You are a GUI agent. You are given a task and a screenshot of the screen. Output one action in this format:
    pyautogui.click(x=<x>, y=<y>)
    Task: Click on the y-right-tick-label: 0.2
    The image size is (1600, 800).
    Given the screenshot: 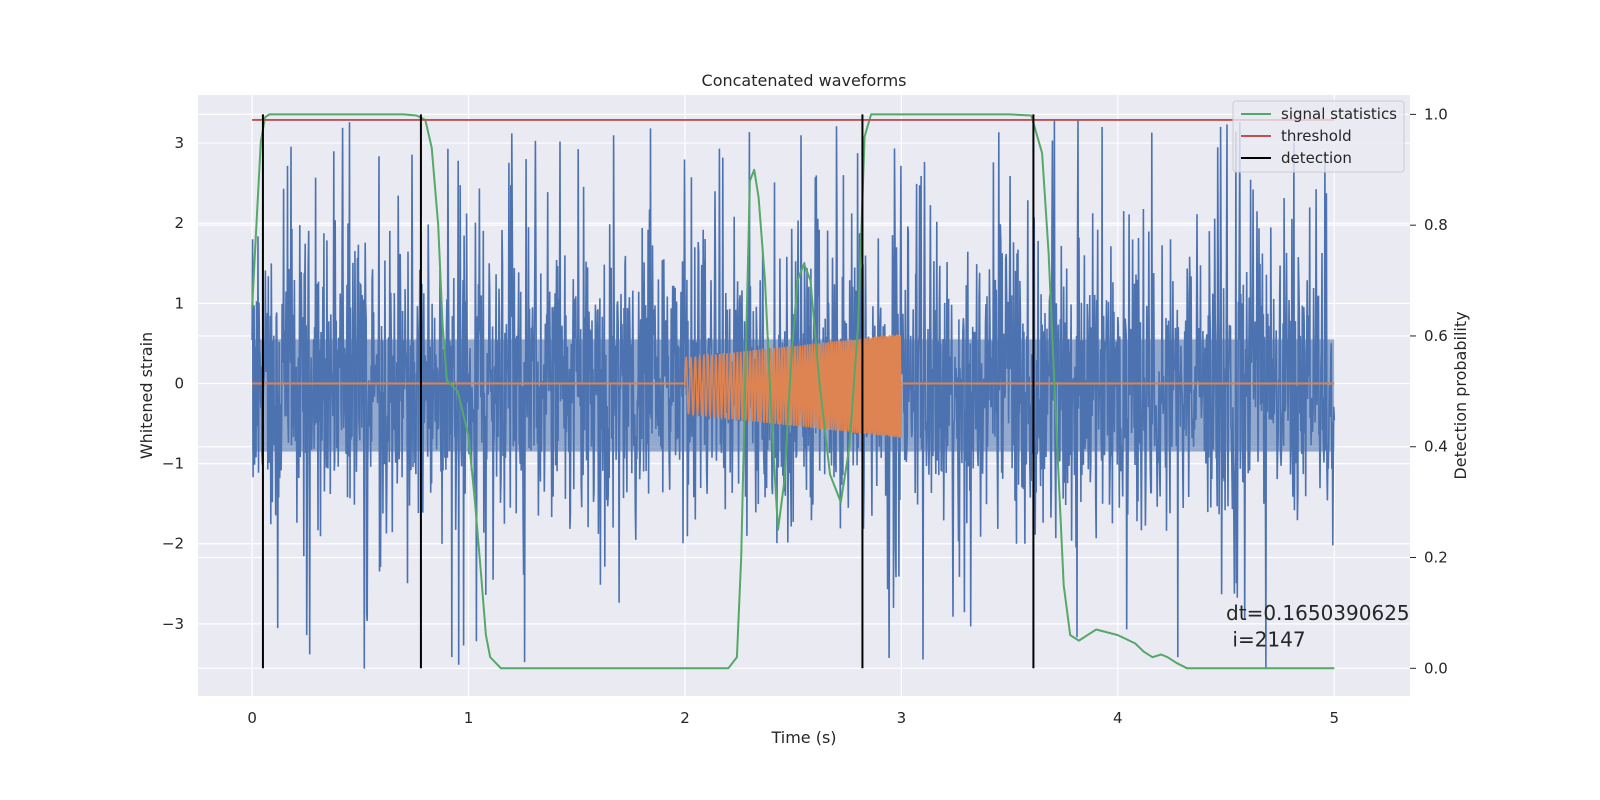 What is the action you would take?
    pyautogui.click(x=1436, y=558)
    